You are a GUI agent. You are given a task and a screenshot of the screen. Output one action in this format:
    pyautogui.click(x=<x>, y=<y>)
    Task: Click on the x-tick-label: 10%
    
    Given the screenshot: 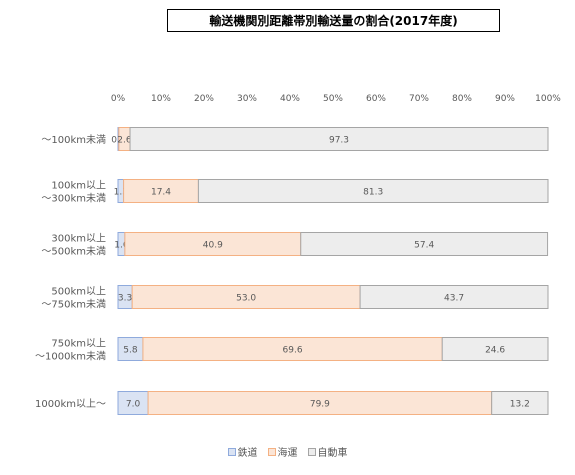 What is the action you would take?
    pyautogui.click(x=161, y=99)
    